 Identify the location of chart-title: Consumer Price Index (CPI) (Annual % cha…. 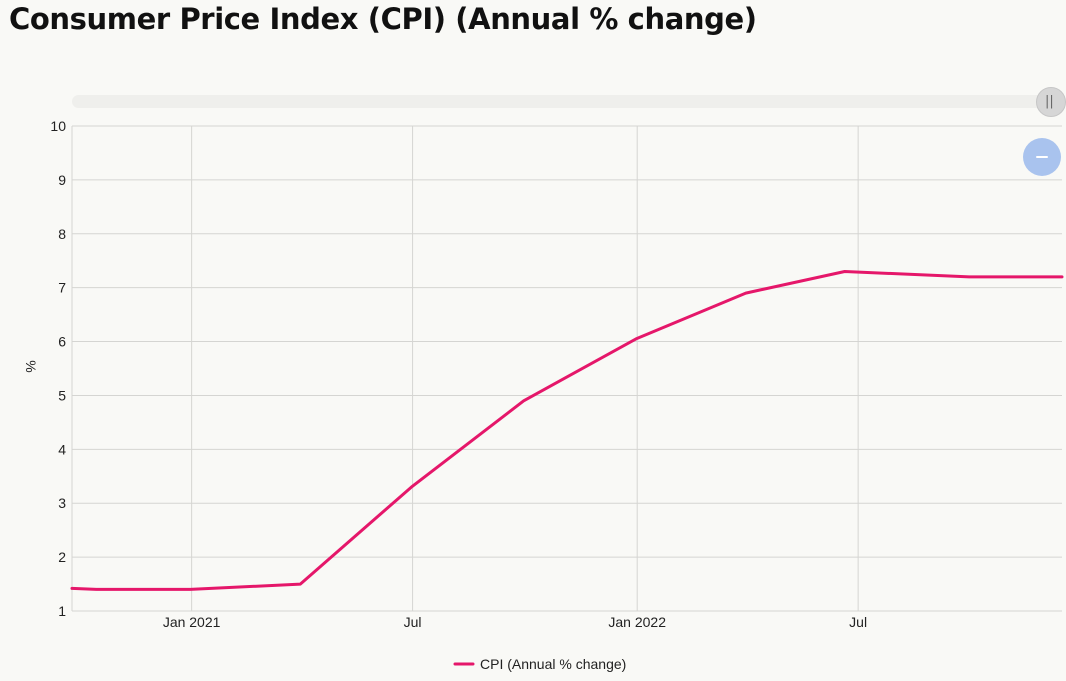
(383, 19).